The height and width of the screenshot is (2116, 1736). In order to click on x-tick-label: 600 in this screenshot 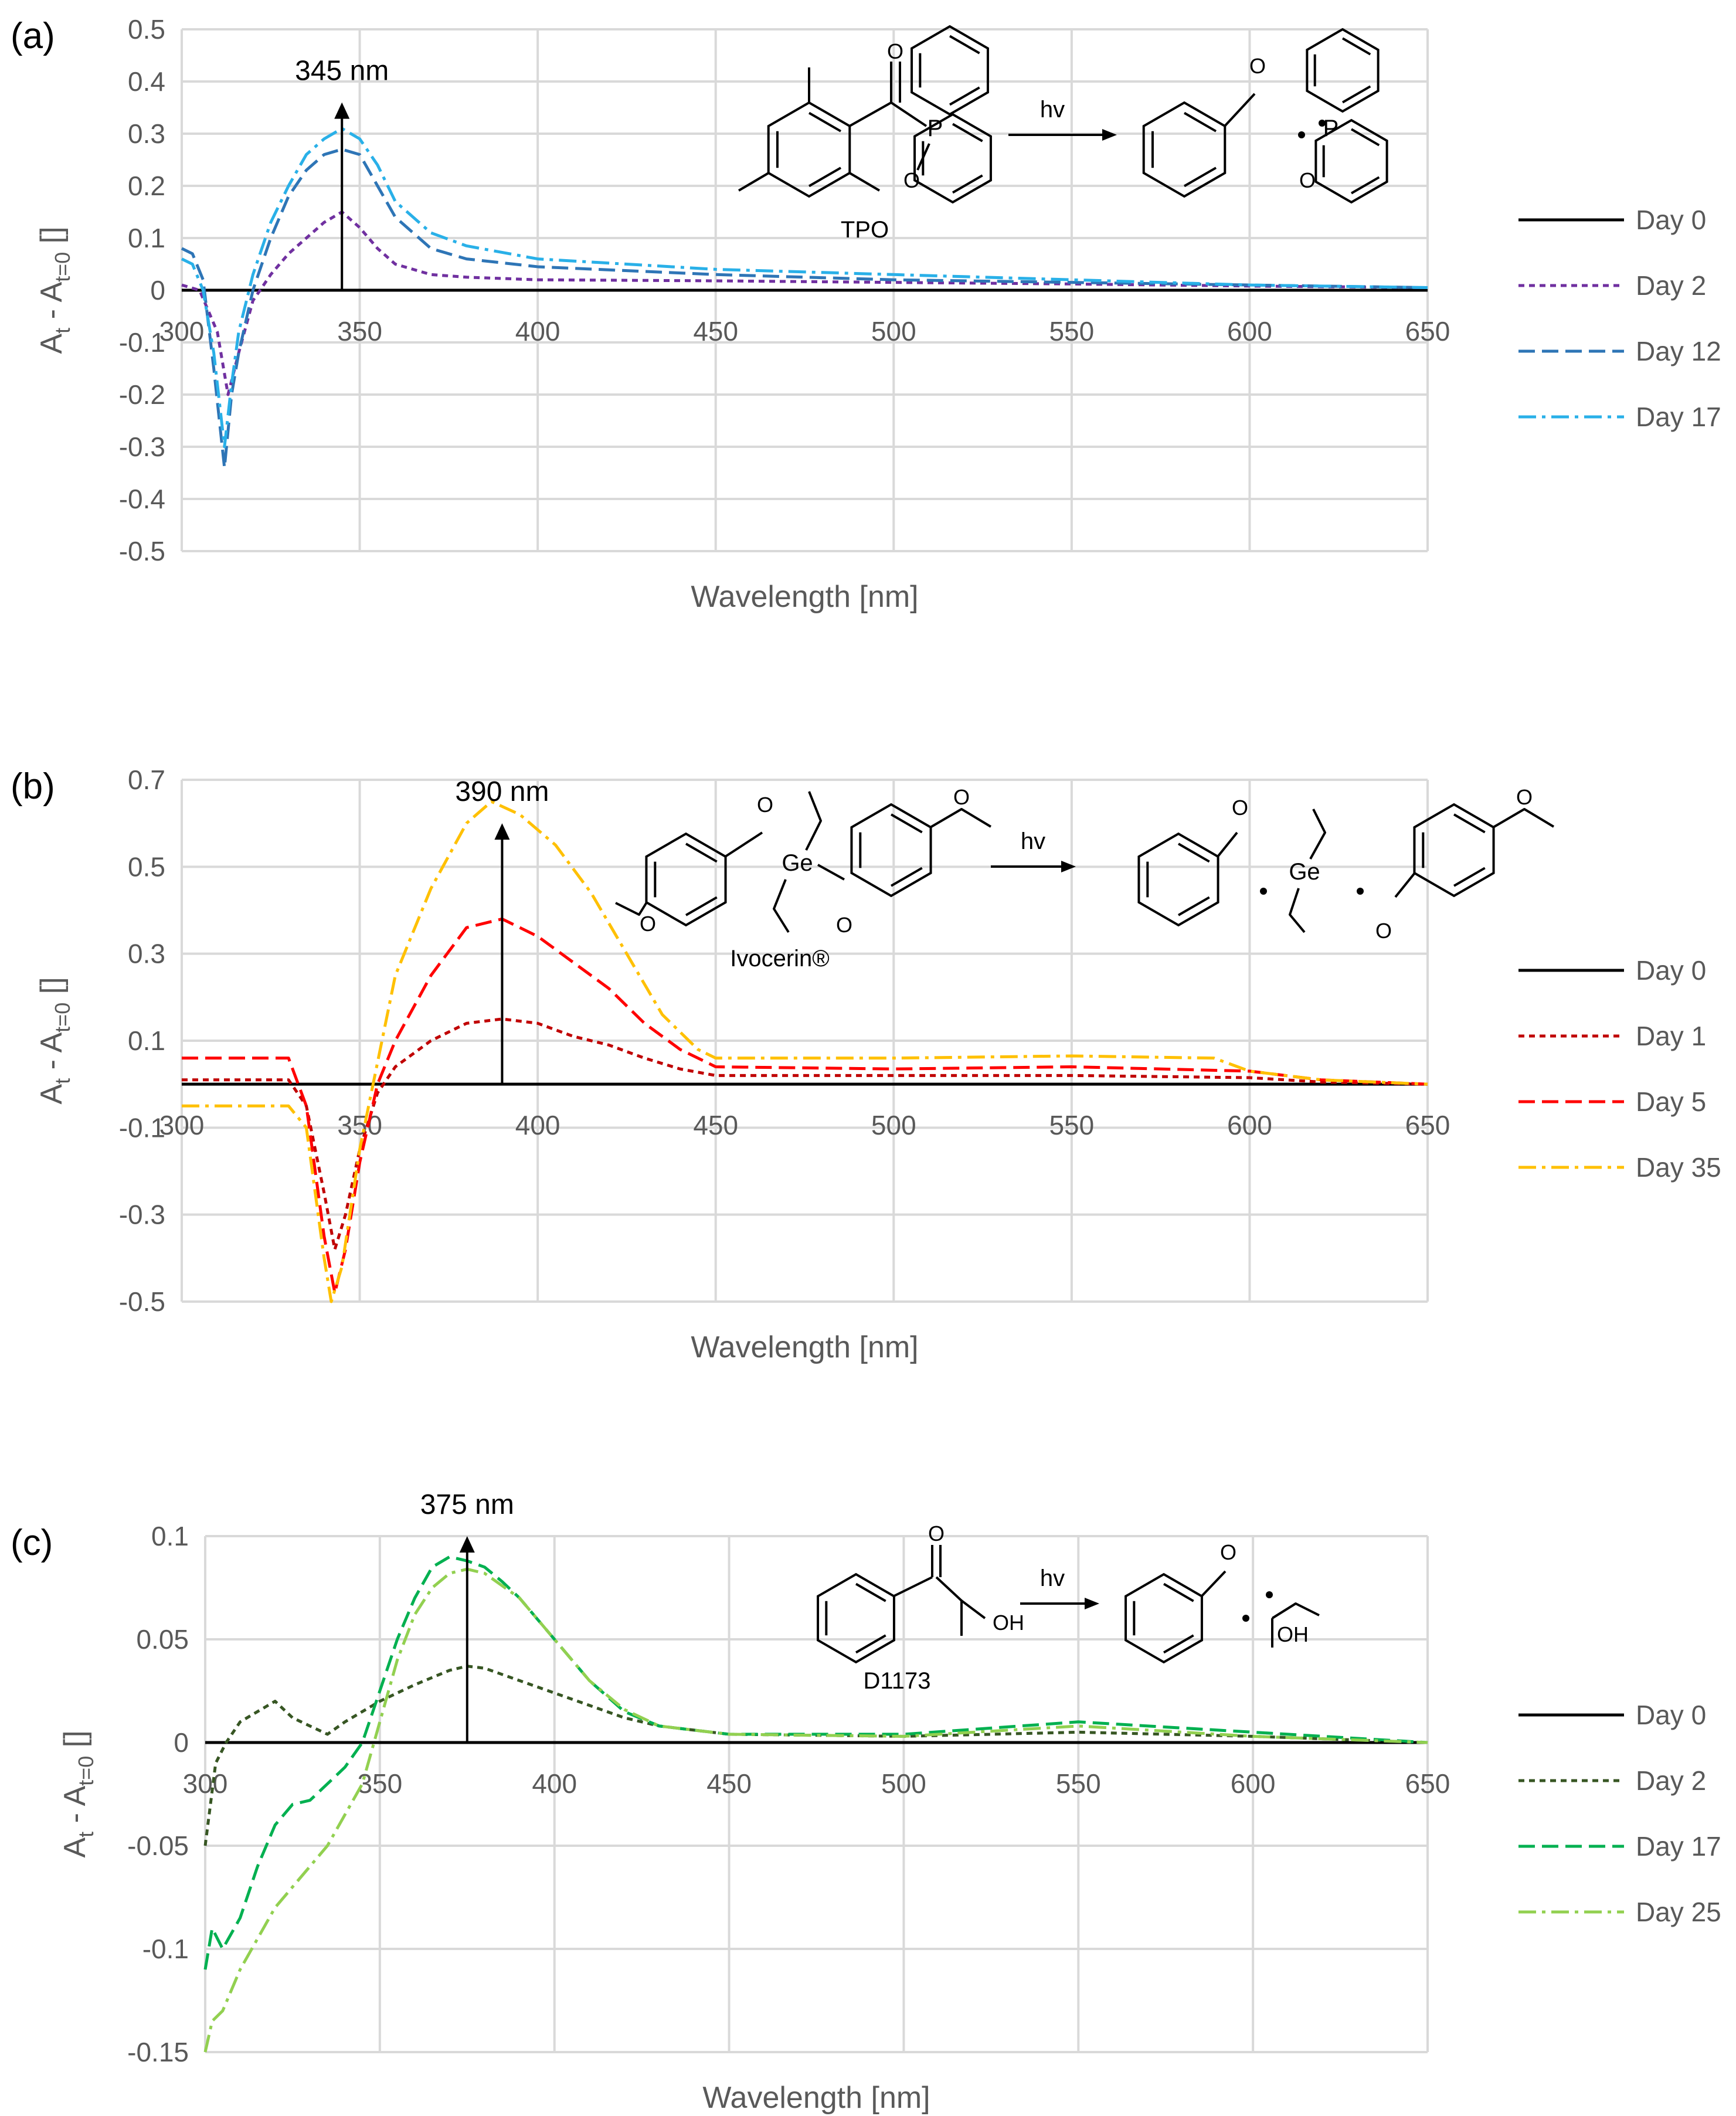, I will do `click(1249, 331)`.